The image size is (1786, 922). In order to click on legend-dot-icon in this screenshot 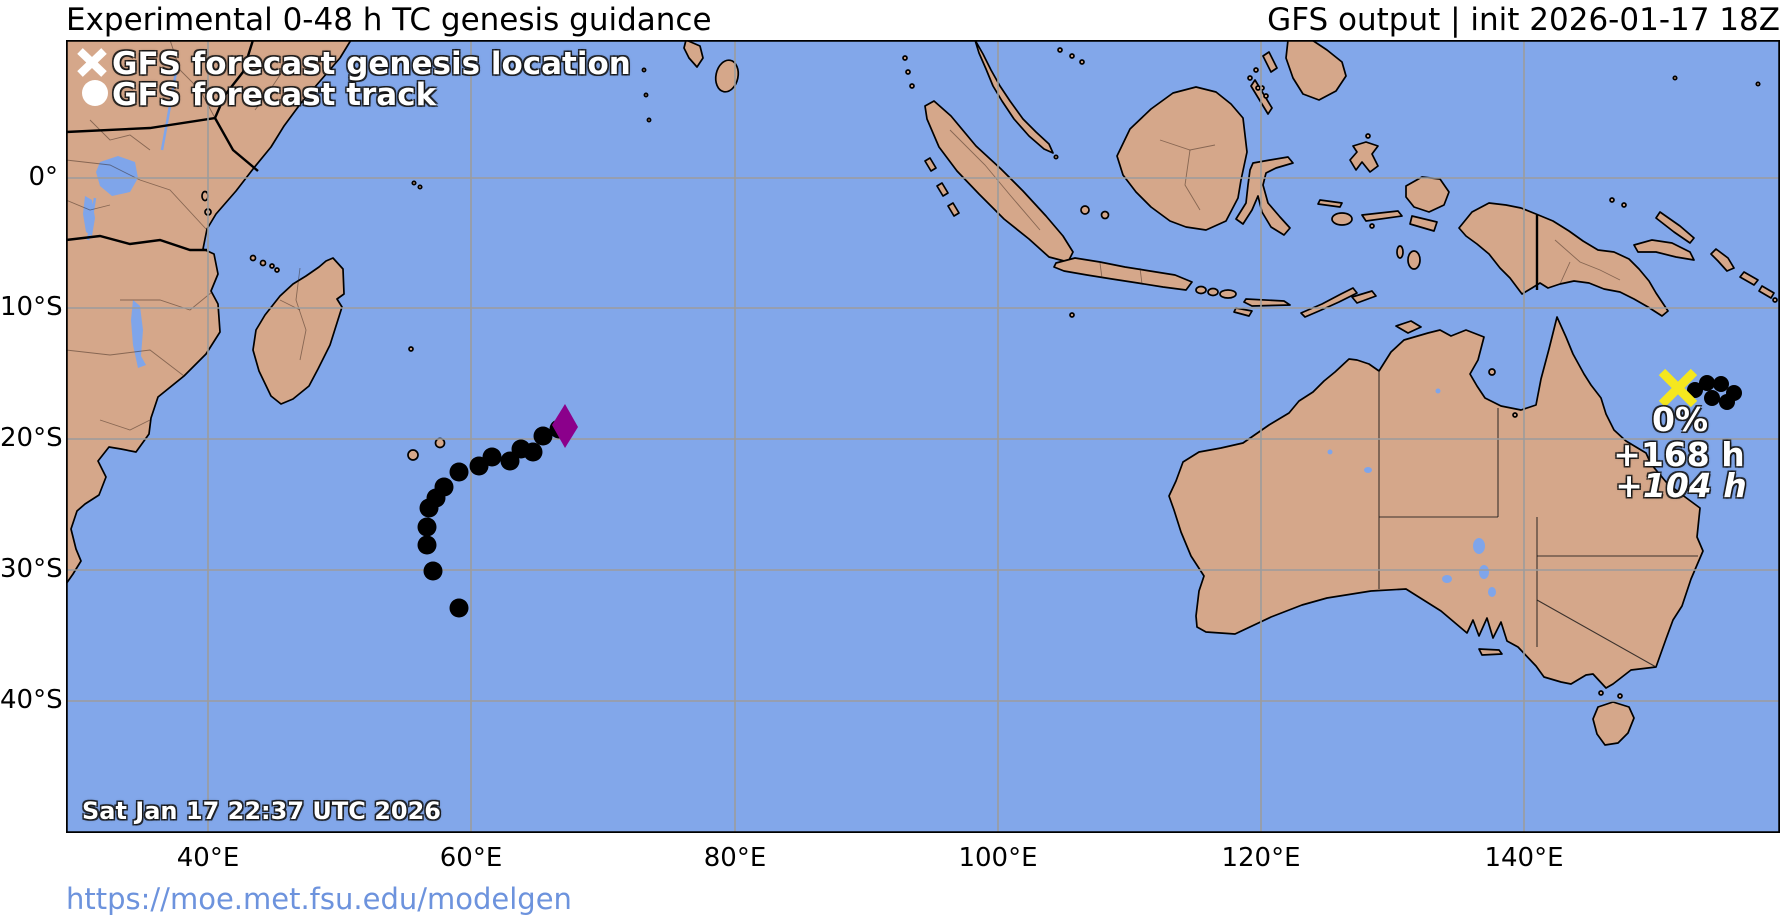, I will do `click(95, 93)`.